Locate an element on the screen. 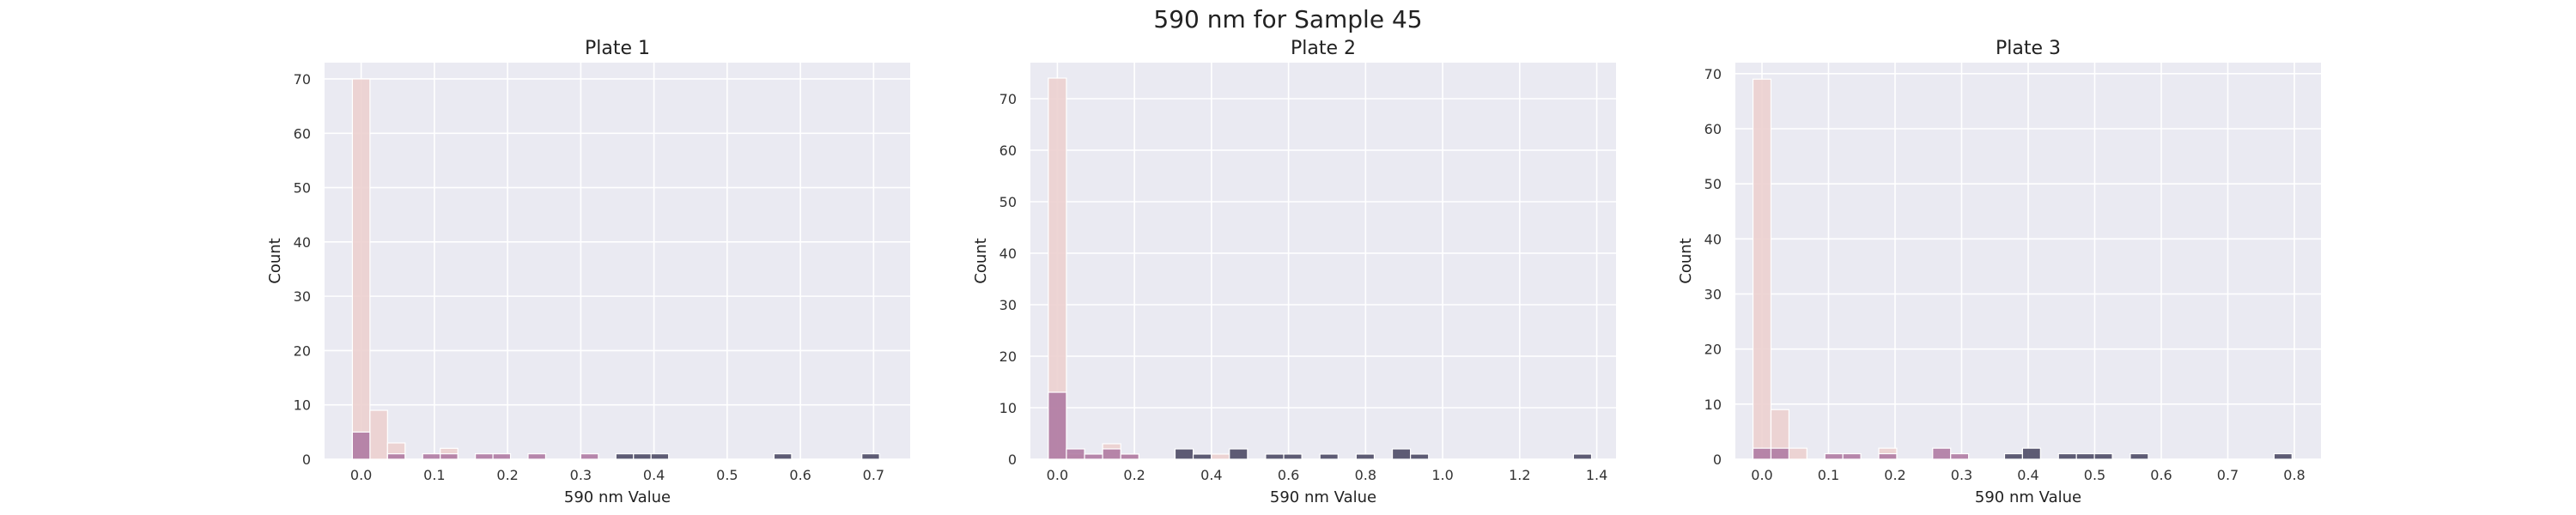  x-tick-label: 0.8 is located at coordinates (1365, 475).